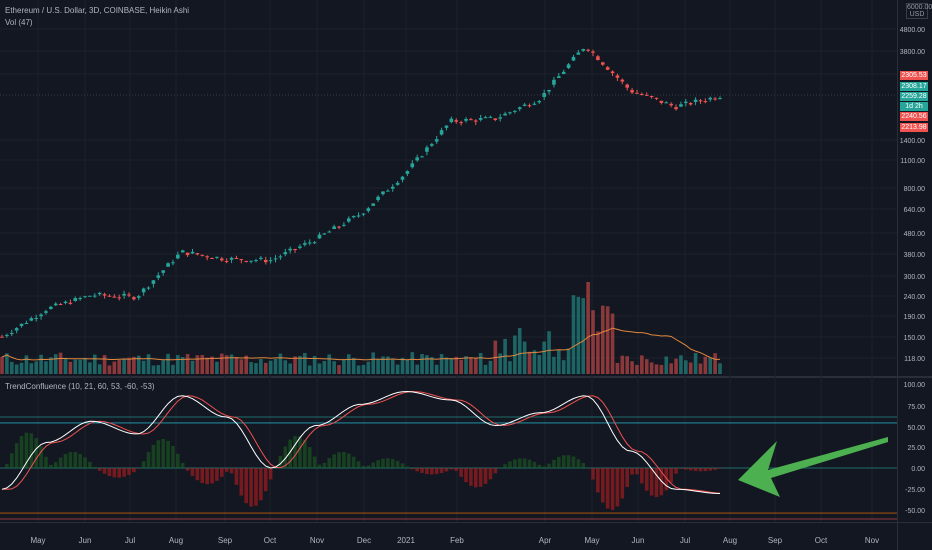 Image resolution: width=932 pixels, height=550 pixels. Describe the element at coordinates (919, 11) in the screenshot. I see `currency-box: 6000.00 USD` at that location.